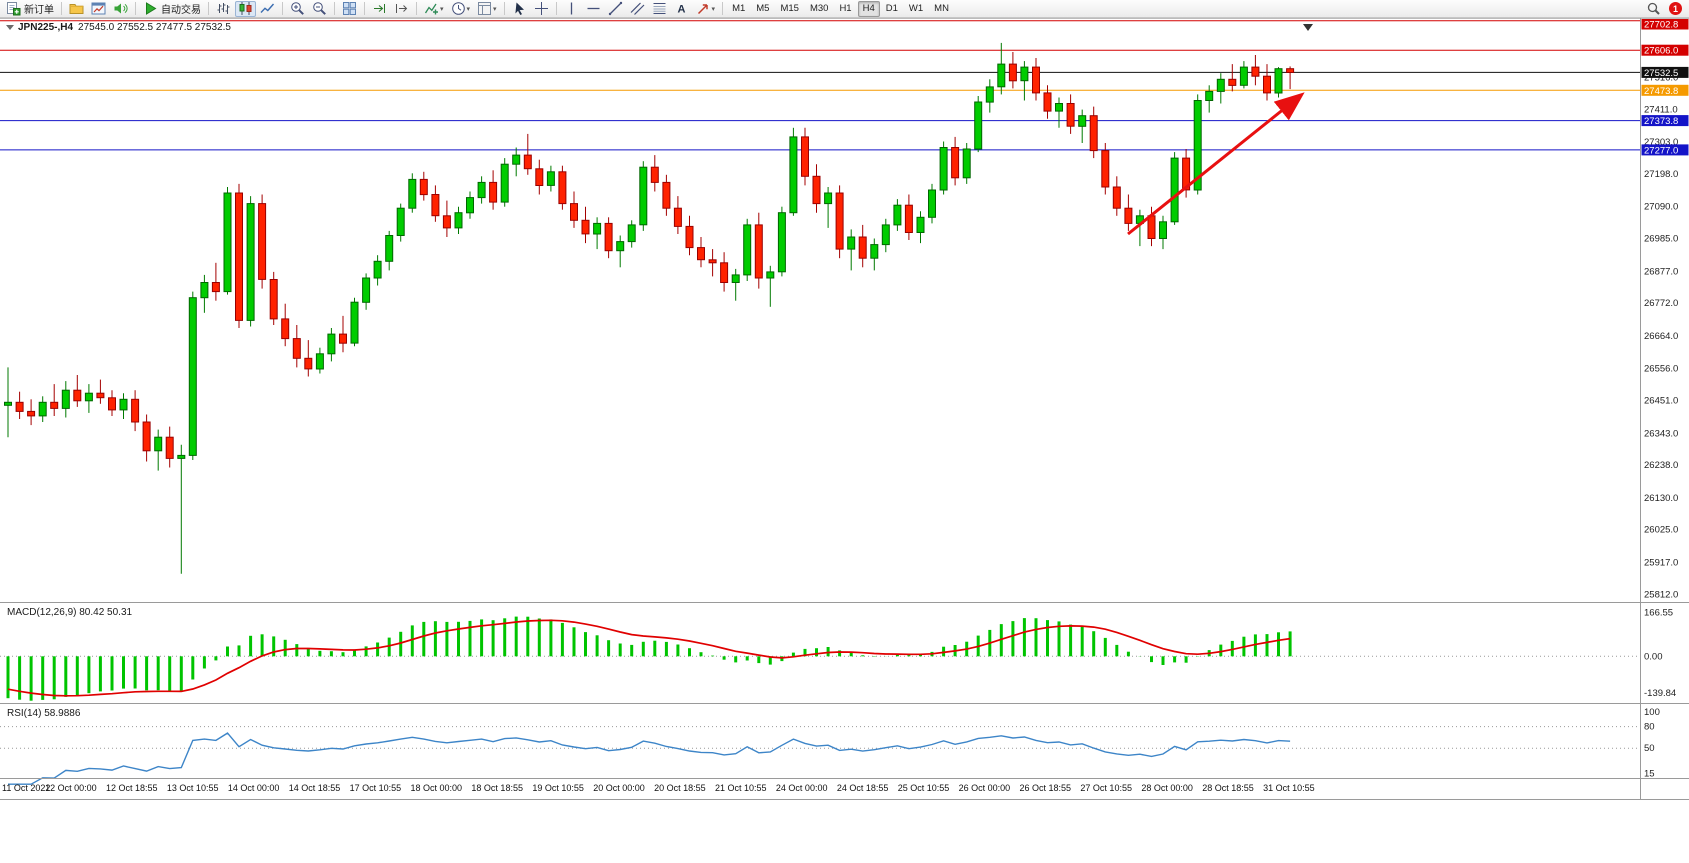  What do you see at coordinates (763, 8) in the screenshot?
I see `tf-m5-button: M5` at bounding box center [763, 8].